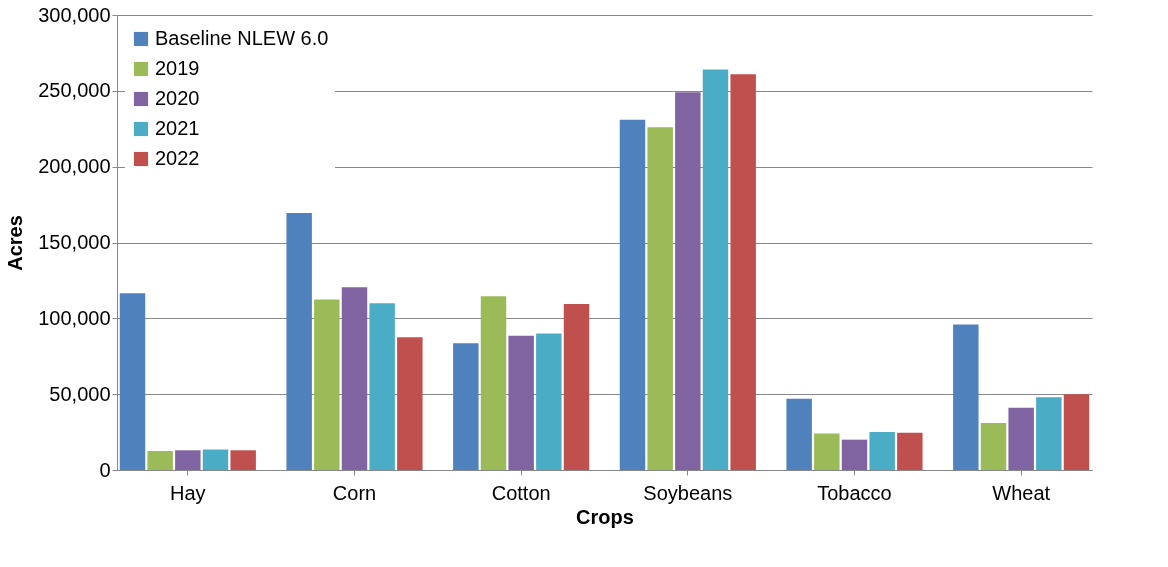 The width and height of the screenshot is (1168, 567). Describe the element at coordinates (177, 98) in the screenshot. I see `legend-label: 2020` at that location.